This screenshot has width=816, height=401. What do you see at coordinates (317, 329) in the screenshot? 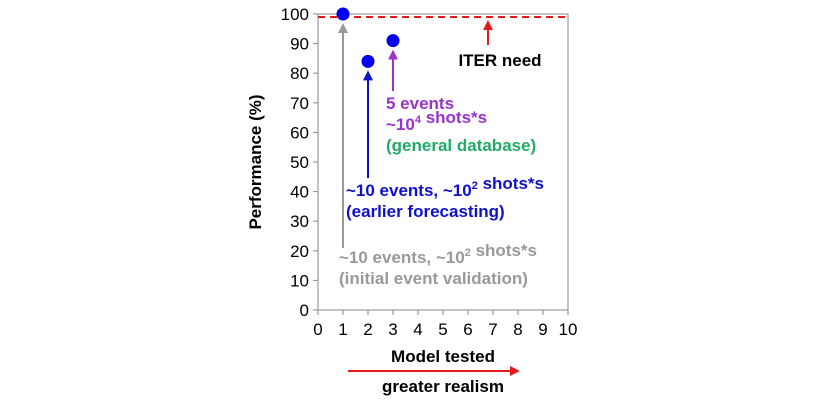
I see `x-tick-label: 0` at bounding box center [317, 329].